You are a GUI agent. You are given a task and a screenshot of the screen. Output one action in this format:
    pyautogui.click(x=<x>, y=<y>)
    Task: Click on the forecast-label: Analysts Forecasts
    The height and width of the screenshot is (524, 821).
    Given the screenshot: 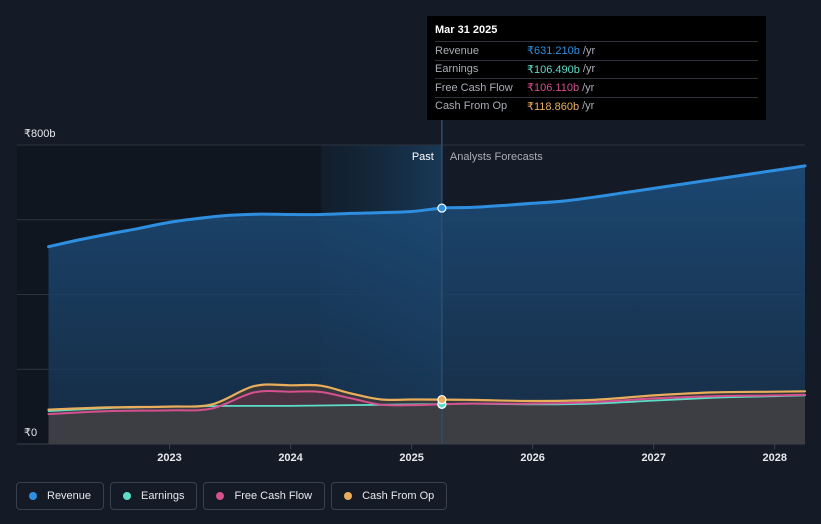 What is the action you would take?
    pyautogui.click(x=496, y=157)
    